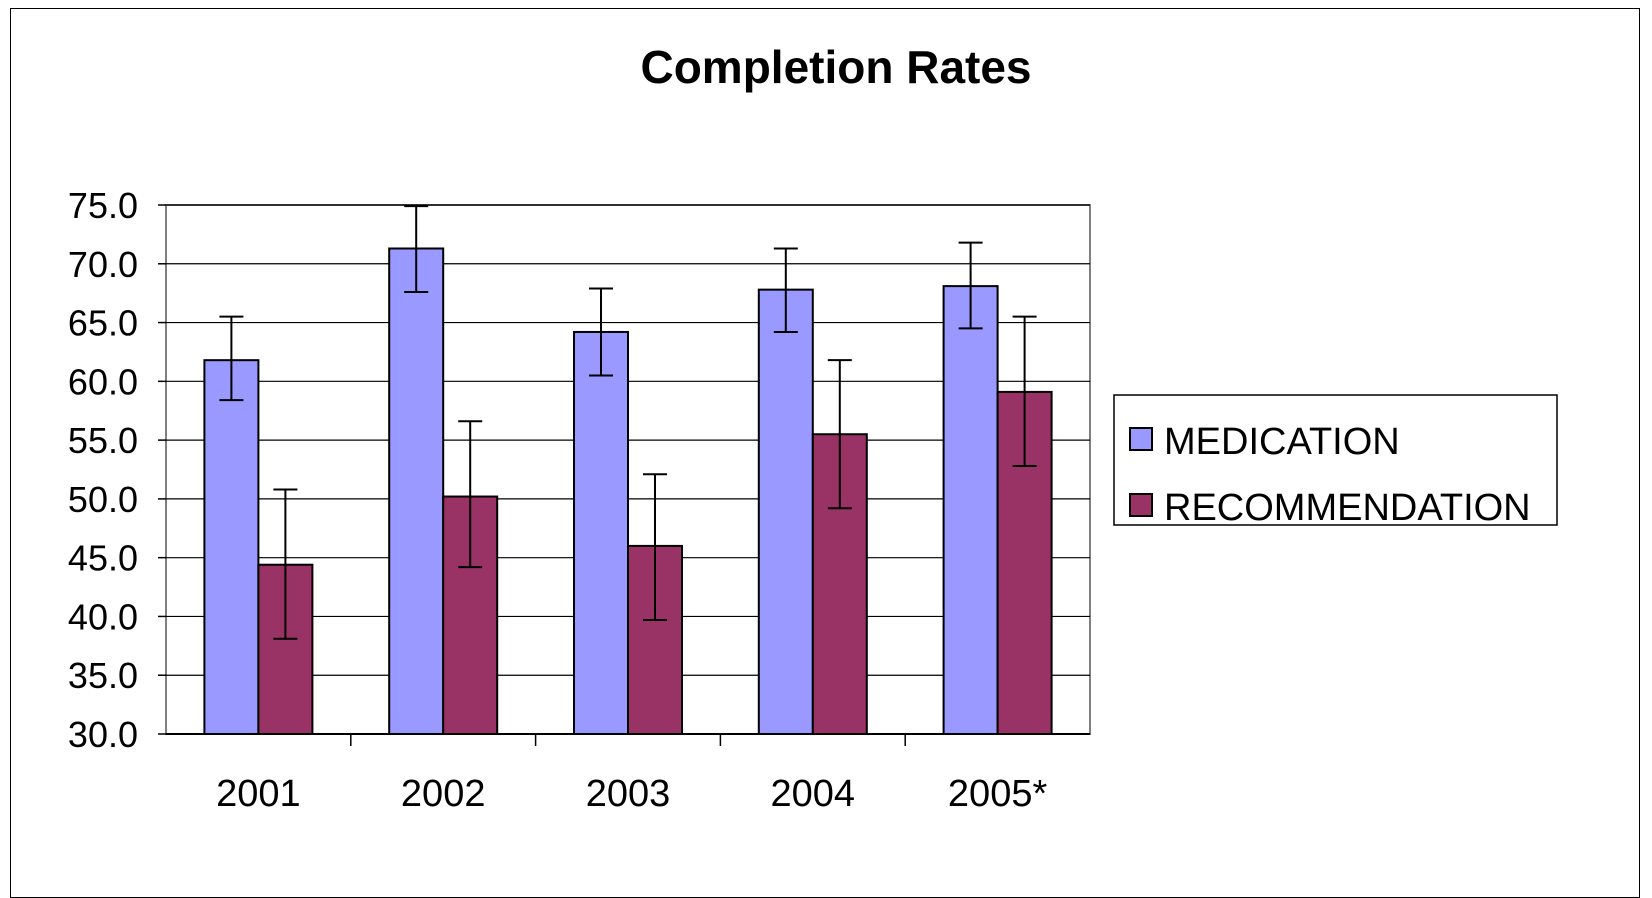  I want to click on legend-label: MEDICATION, so click(1282, 442).